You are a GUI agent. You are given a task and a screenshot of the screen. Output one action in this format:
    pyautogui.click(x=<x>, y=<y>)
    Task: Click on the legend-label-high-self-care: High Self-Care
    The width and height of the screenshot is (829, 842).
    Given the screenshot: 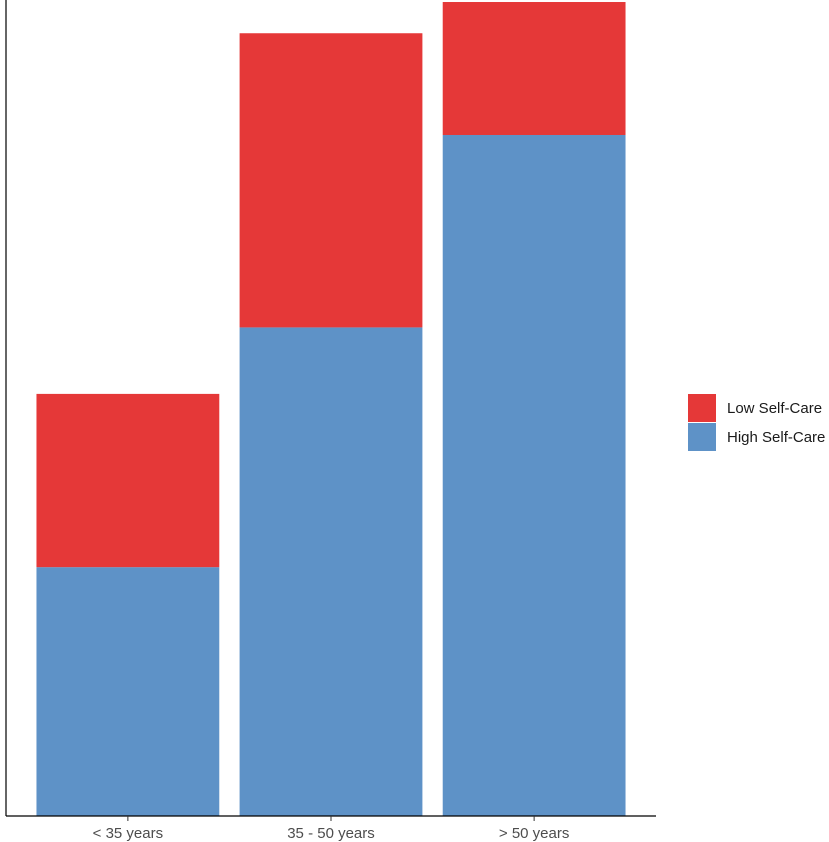 What is the action you would take?
    pyautogui.click(x=776, y=437)
    